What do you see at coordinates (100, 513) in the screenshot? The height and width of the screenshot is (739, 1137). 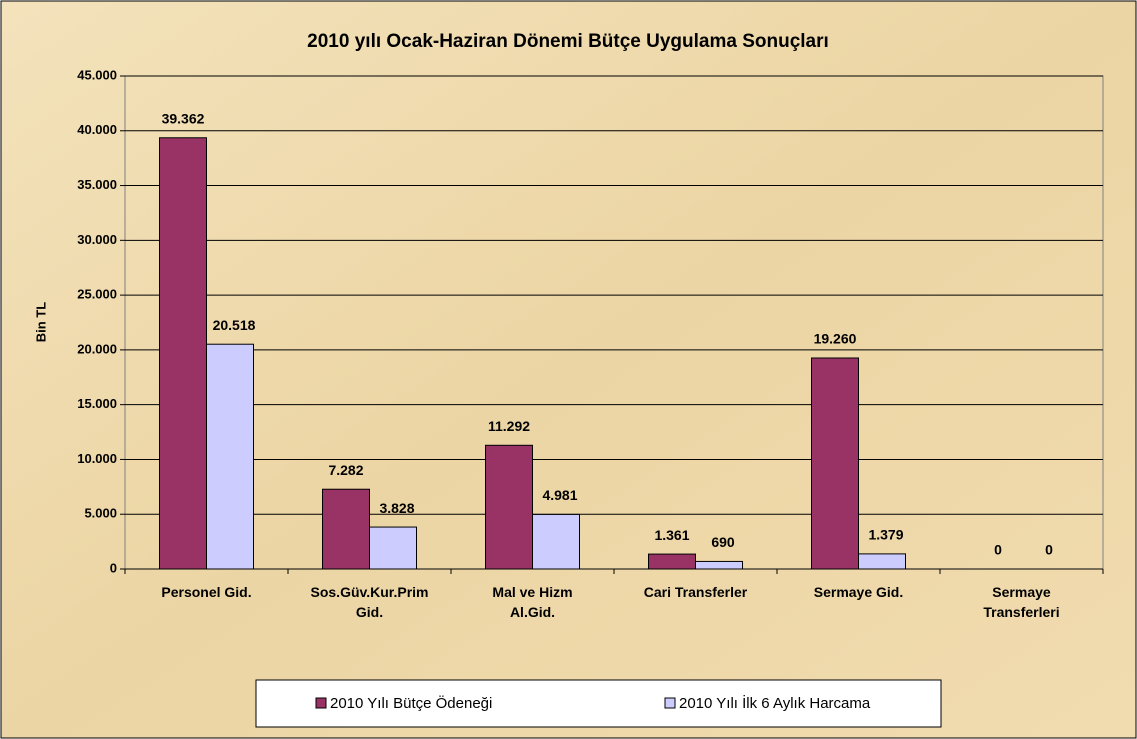 I see `y-tick-label: 5.000` at bounding box center [100, 513].